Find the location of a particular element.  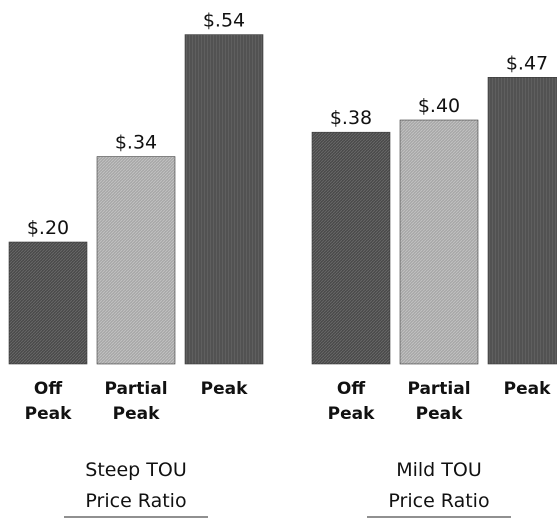

bar-value-label: $.54 is located at coordinates (224, 21).